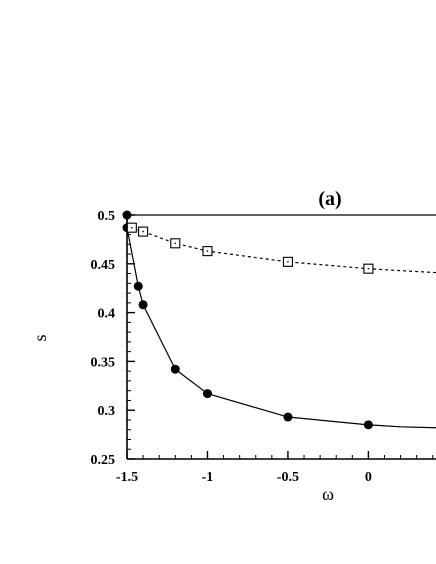 The height and width of the screenshot is (564, 436). I want to click on y-tick-label: 0.5, so click(107, 216).